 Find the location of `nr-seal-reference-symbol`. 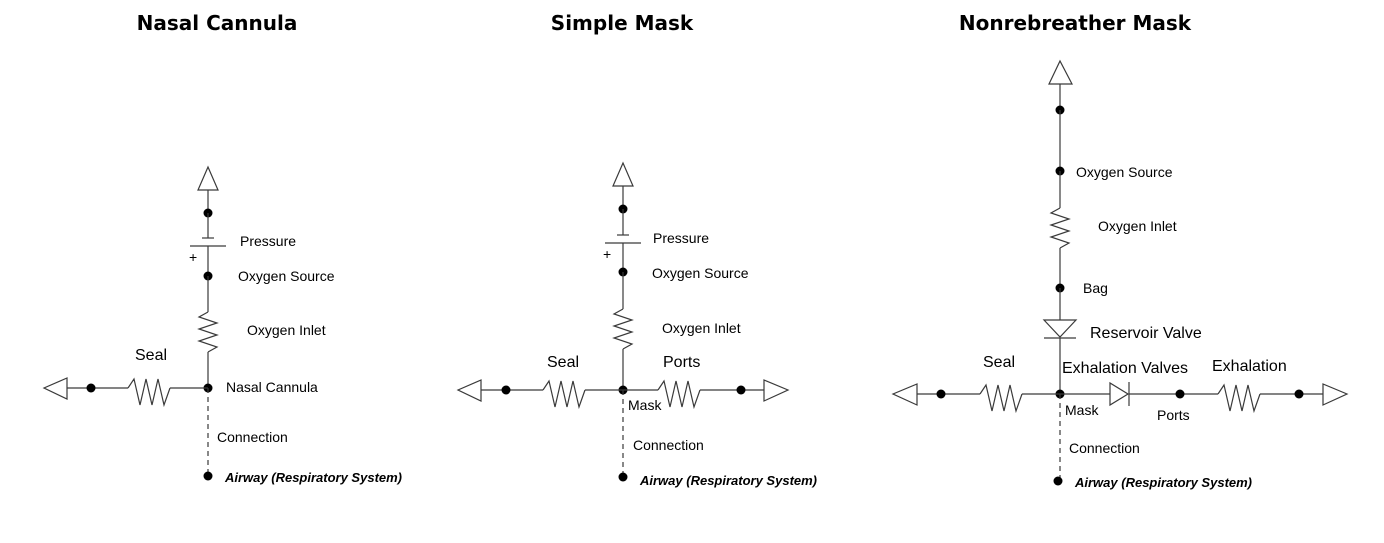

nr-seal-reference-symbol is located at coordinates (904, 394).